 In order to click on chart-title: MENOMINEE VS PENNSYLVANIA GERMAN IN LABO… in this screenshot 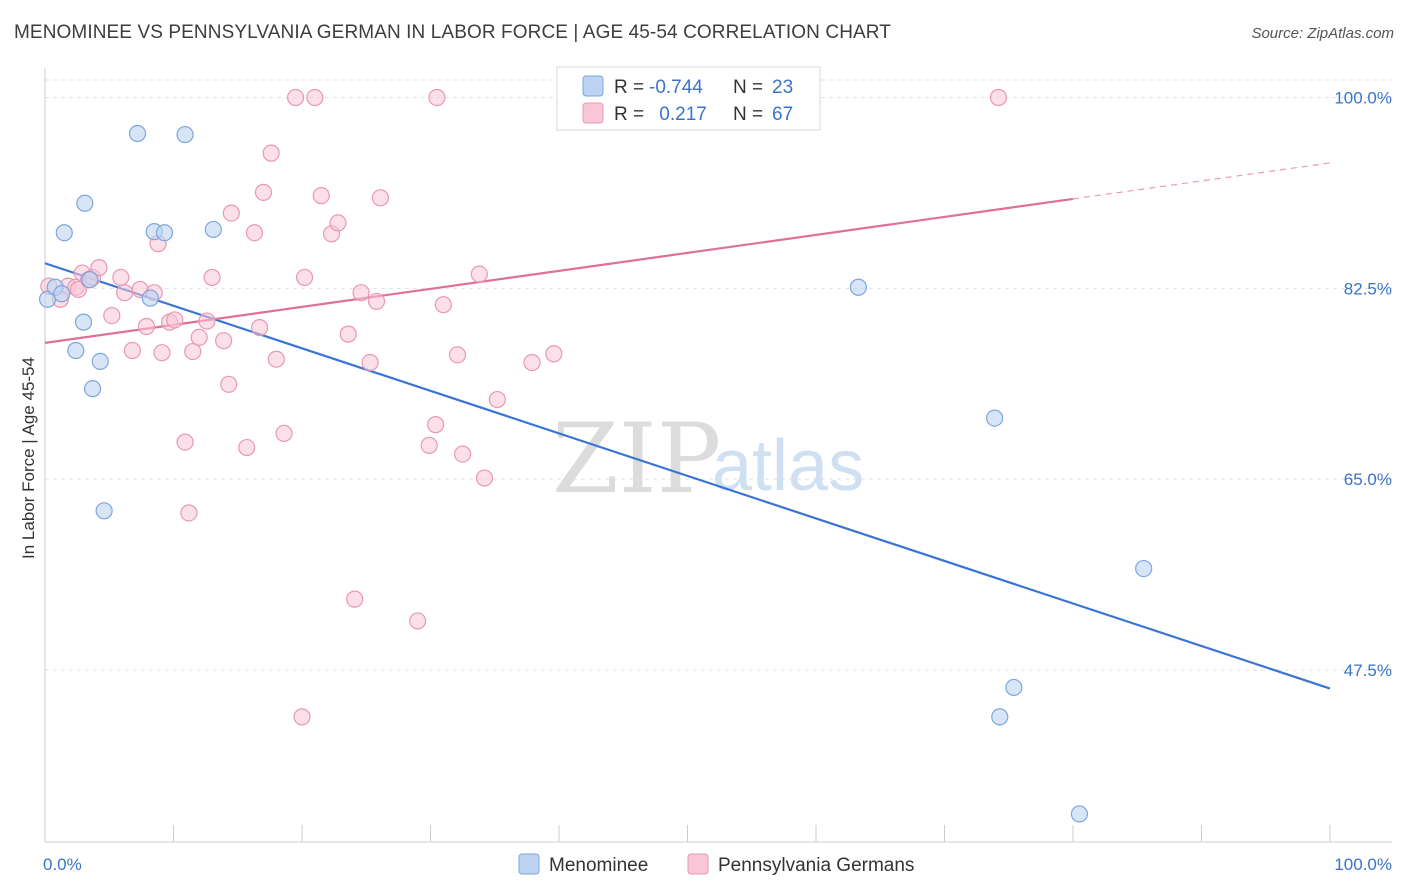, I will do `click(452, 32)`.